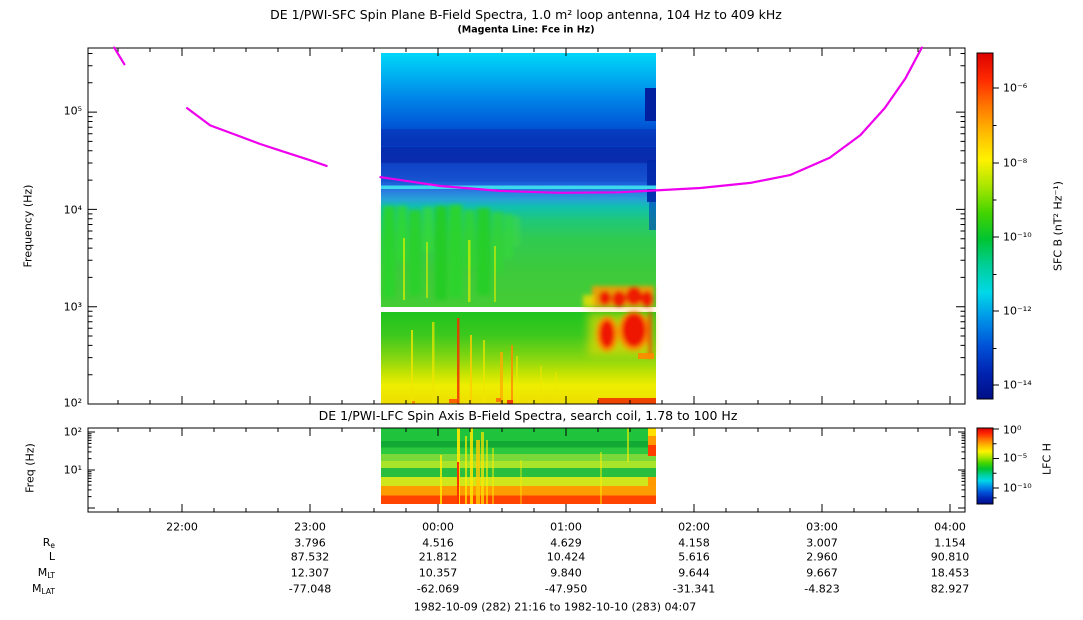  I want to click on lfc-cbar-label: LFC H, so click(1047, 459).